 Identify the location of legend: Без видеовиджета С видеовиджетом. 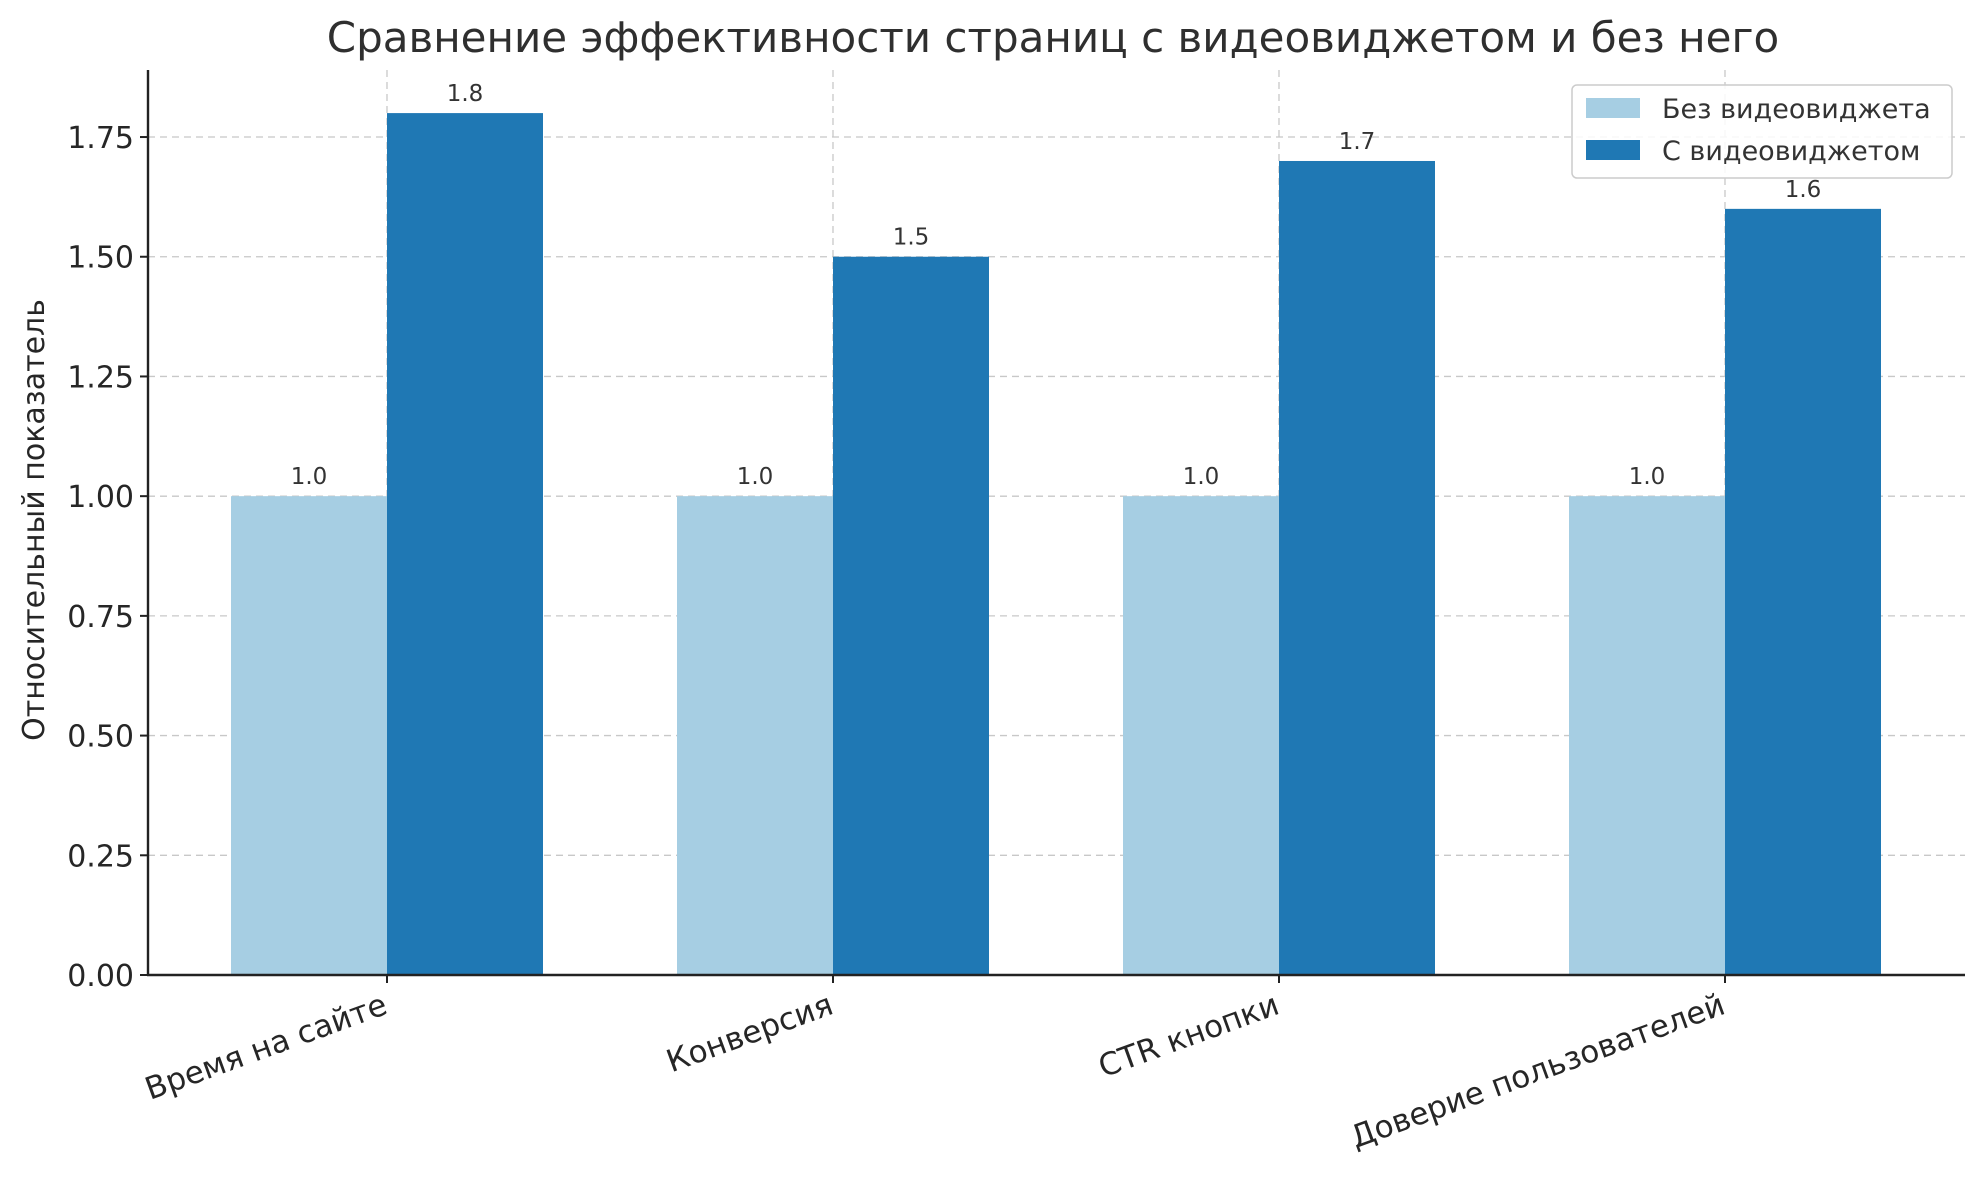
(1762, 131).